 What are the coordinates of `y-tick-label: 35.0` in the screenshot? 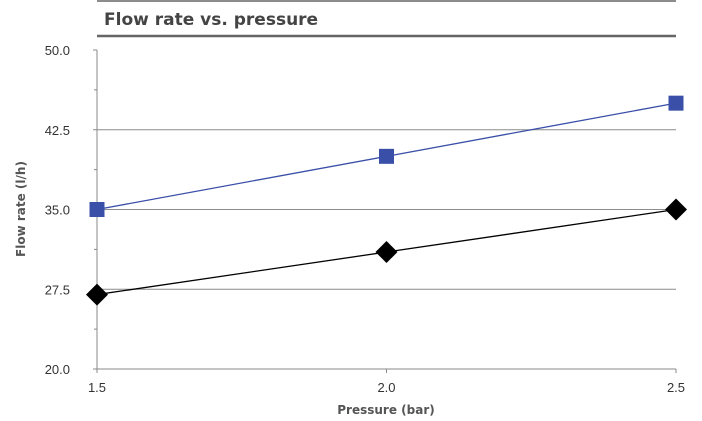 It's located at (57, 210).